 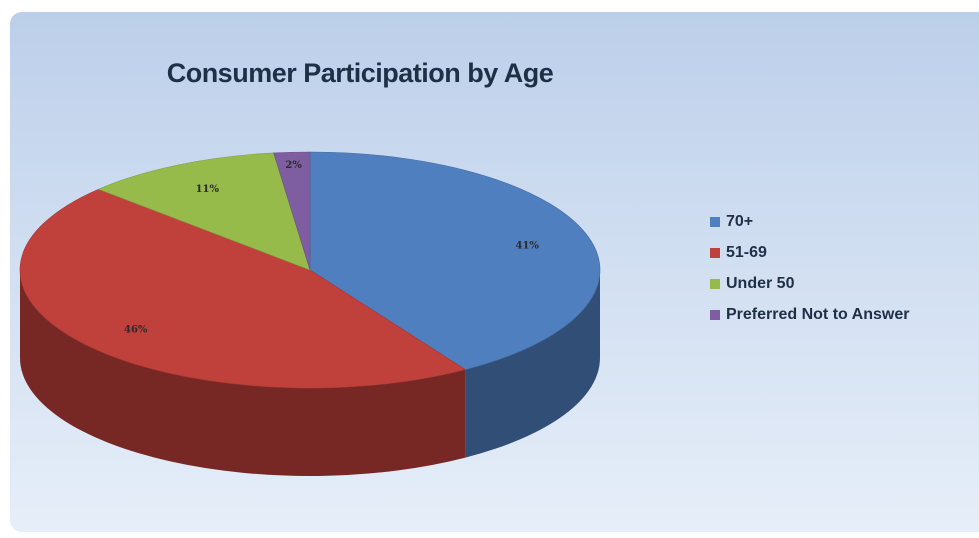 I want to click on data-label-under-50: 11%, so click(x=208, y=189).